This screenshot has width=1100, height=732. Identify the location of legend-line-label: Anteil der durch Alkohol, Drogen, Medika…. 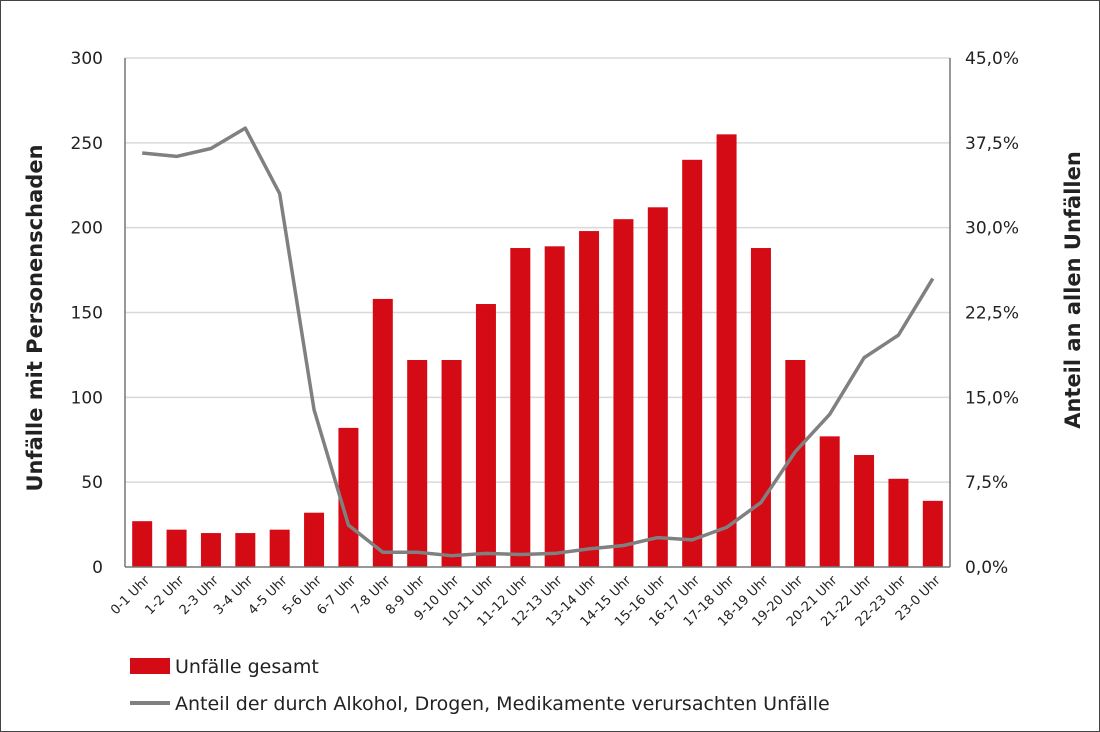
(502, 704).